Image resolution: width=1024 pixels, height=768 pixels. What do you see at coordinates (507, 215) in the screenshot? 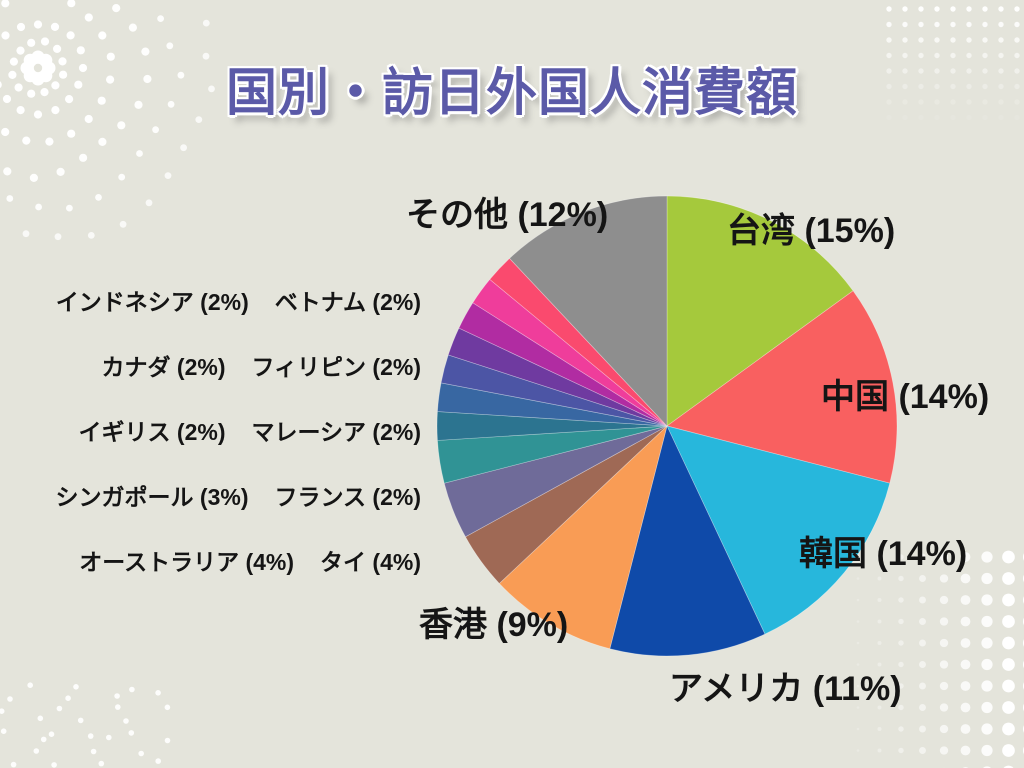
I see `label-others: その他 (12%)` at bounding box center [507, 215].